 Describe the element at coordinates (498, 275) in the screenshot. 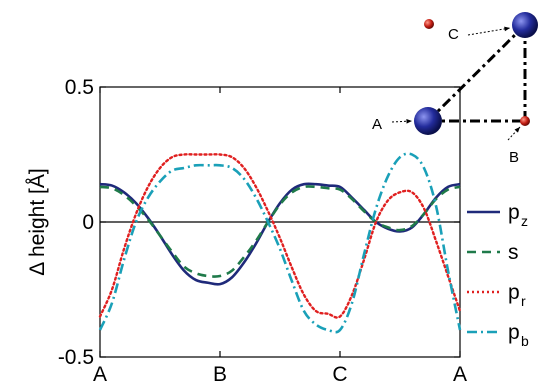

I see `legend: p zsp rp b` at that location.